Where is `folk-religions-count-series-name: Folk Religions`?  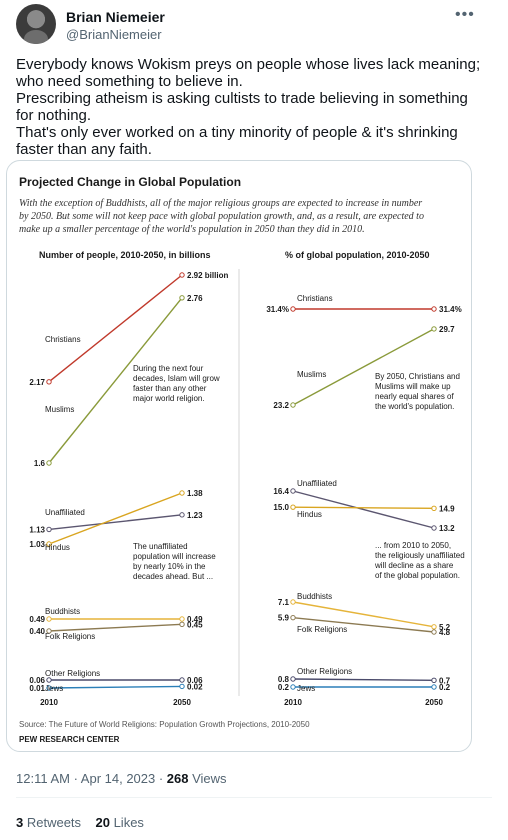
folk-religions-count-series-name: Folk Religions is located at coordinates (70, 636).